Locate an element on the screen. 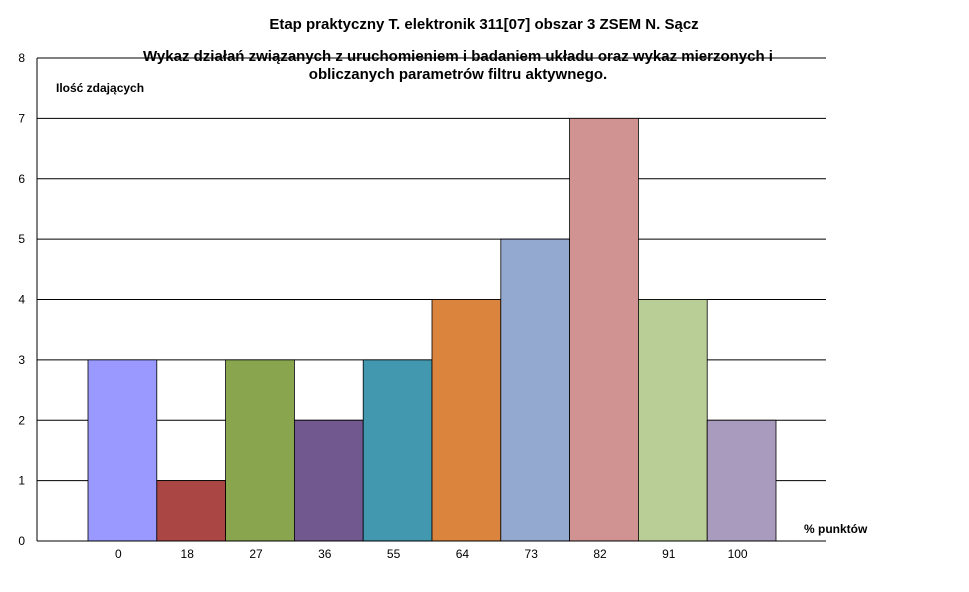 This screenshot has height=592, width=969. chart-subtitle-line-2: obliczanych parametrów filtru aktywnego. is located at coordinates (458, 74).